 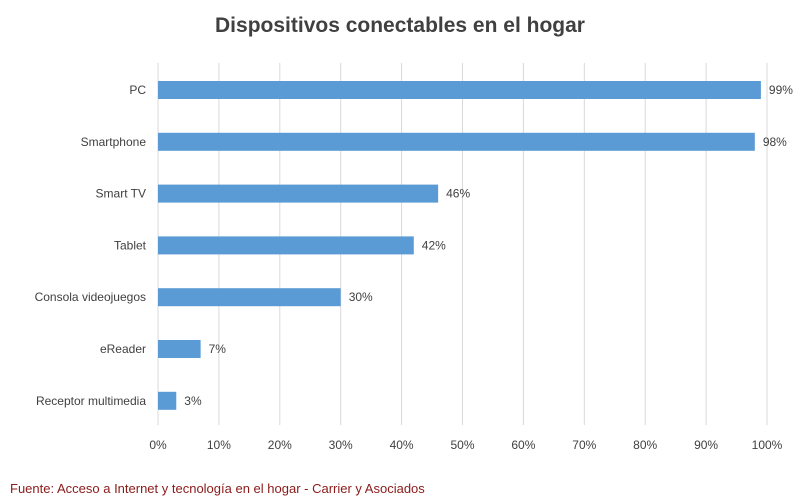 What do you see at coordinates (434, 245) in the screenshot?
I see `data-label: 42%` at bounding box center [434, 245].